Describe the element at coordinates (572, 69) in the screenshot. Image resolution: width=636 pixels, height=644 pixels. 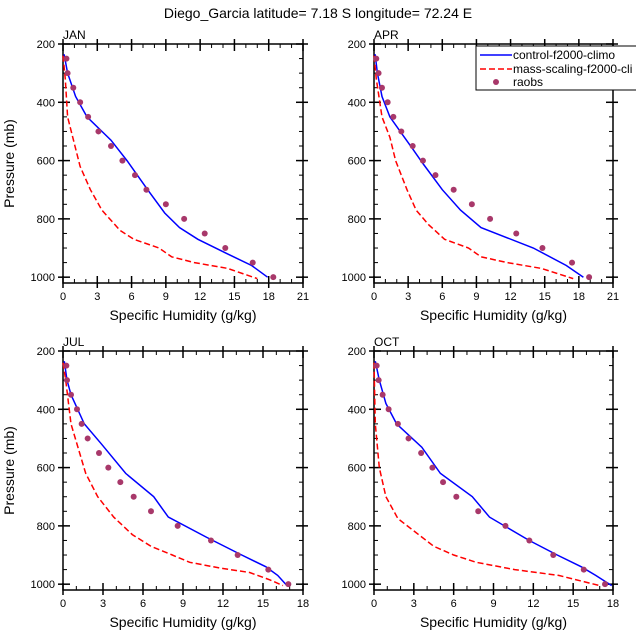
I see `legend-entry: mass-scaling-f2000-cli` at that location.